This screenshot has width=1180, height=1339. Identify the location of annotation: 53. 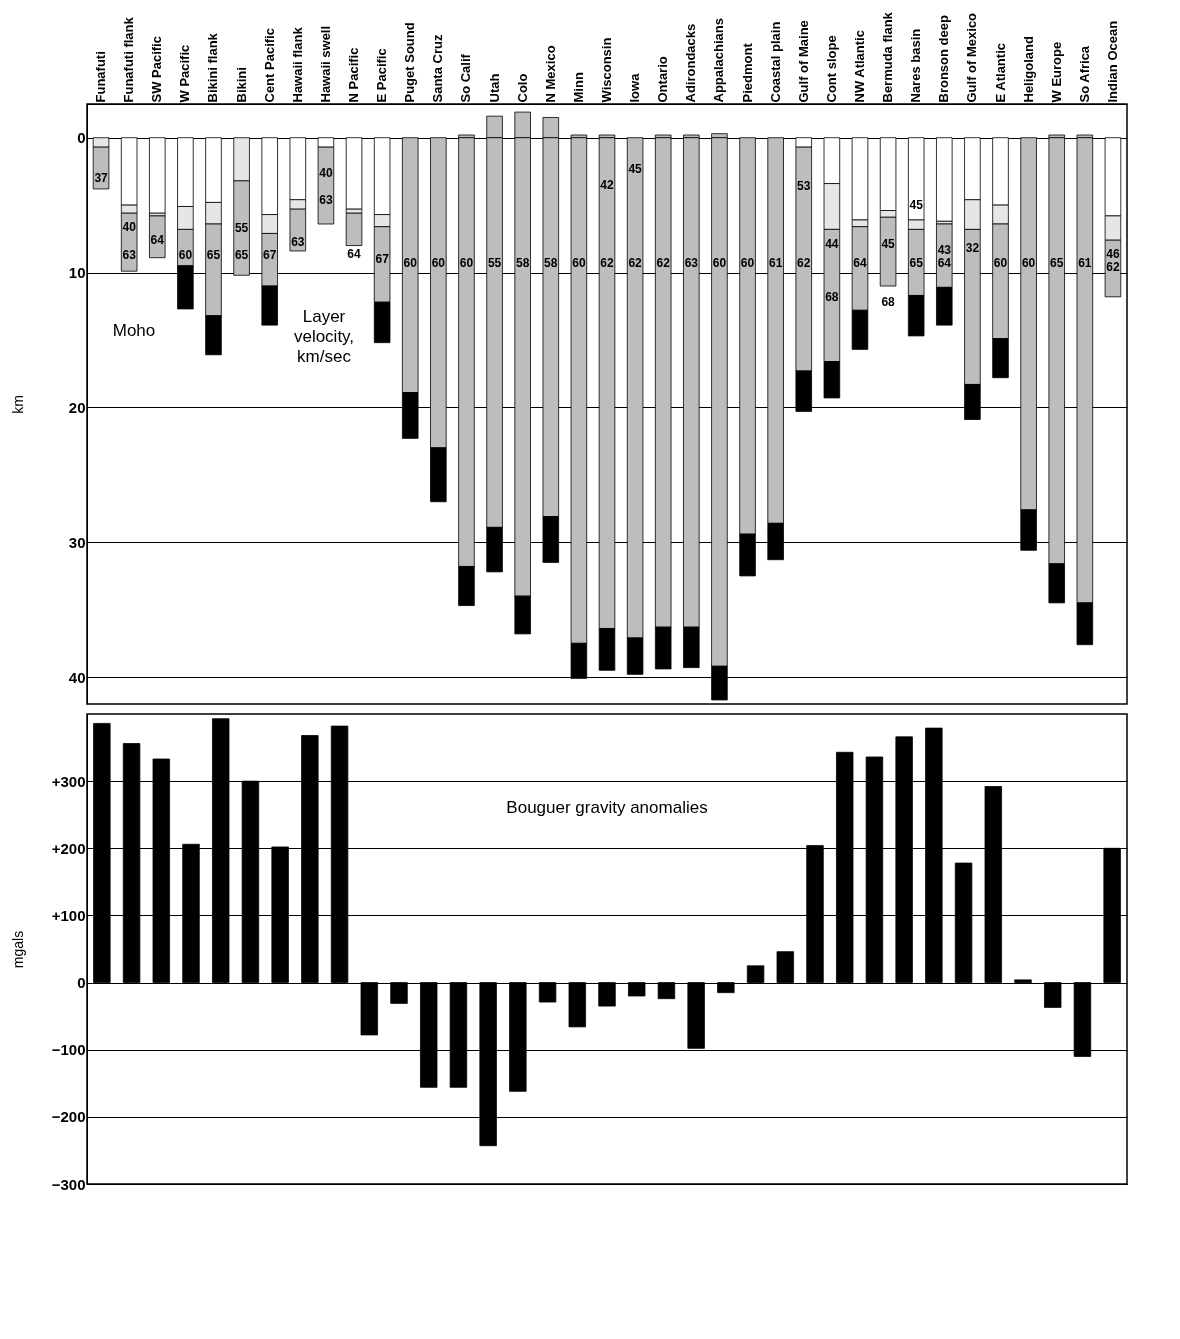
(804, 186).